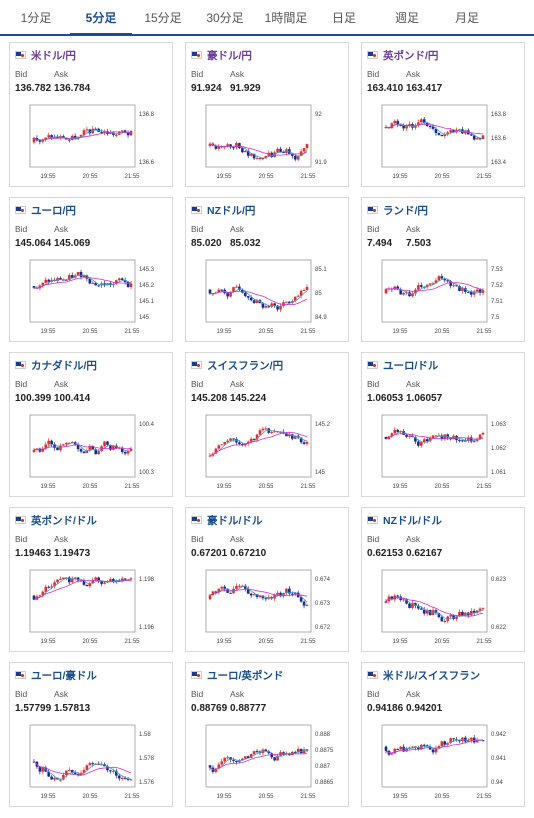 Image resolution: width=534 pixels, height=818 pixels. What do you see at coordinates (36, 18) in the screenshot?
I see `tab-0: 1分足` at bounding box center [36, 18].